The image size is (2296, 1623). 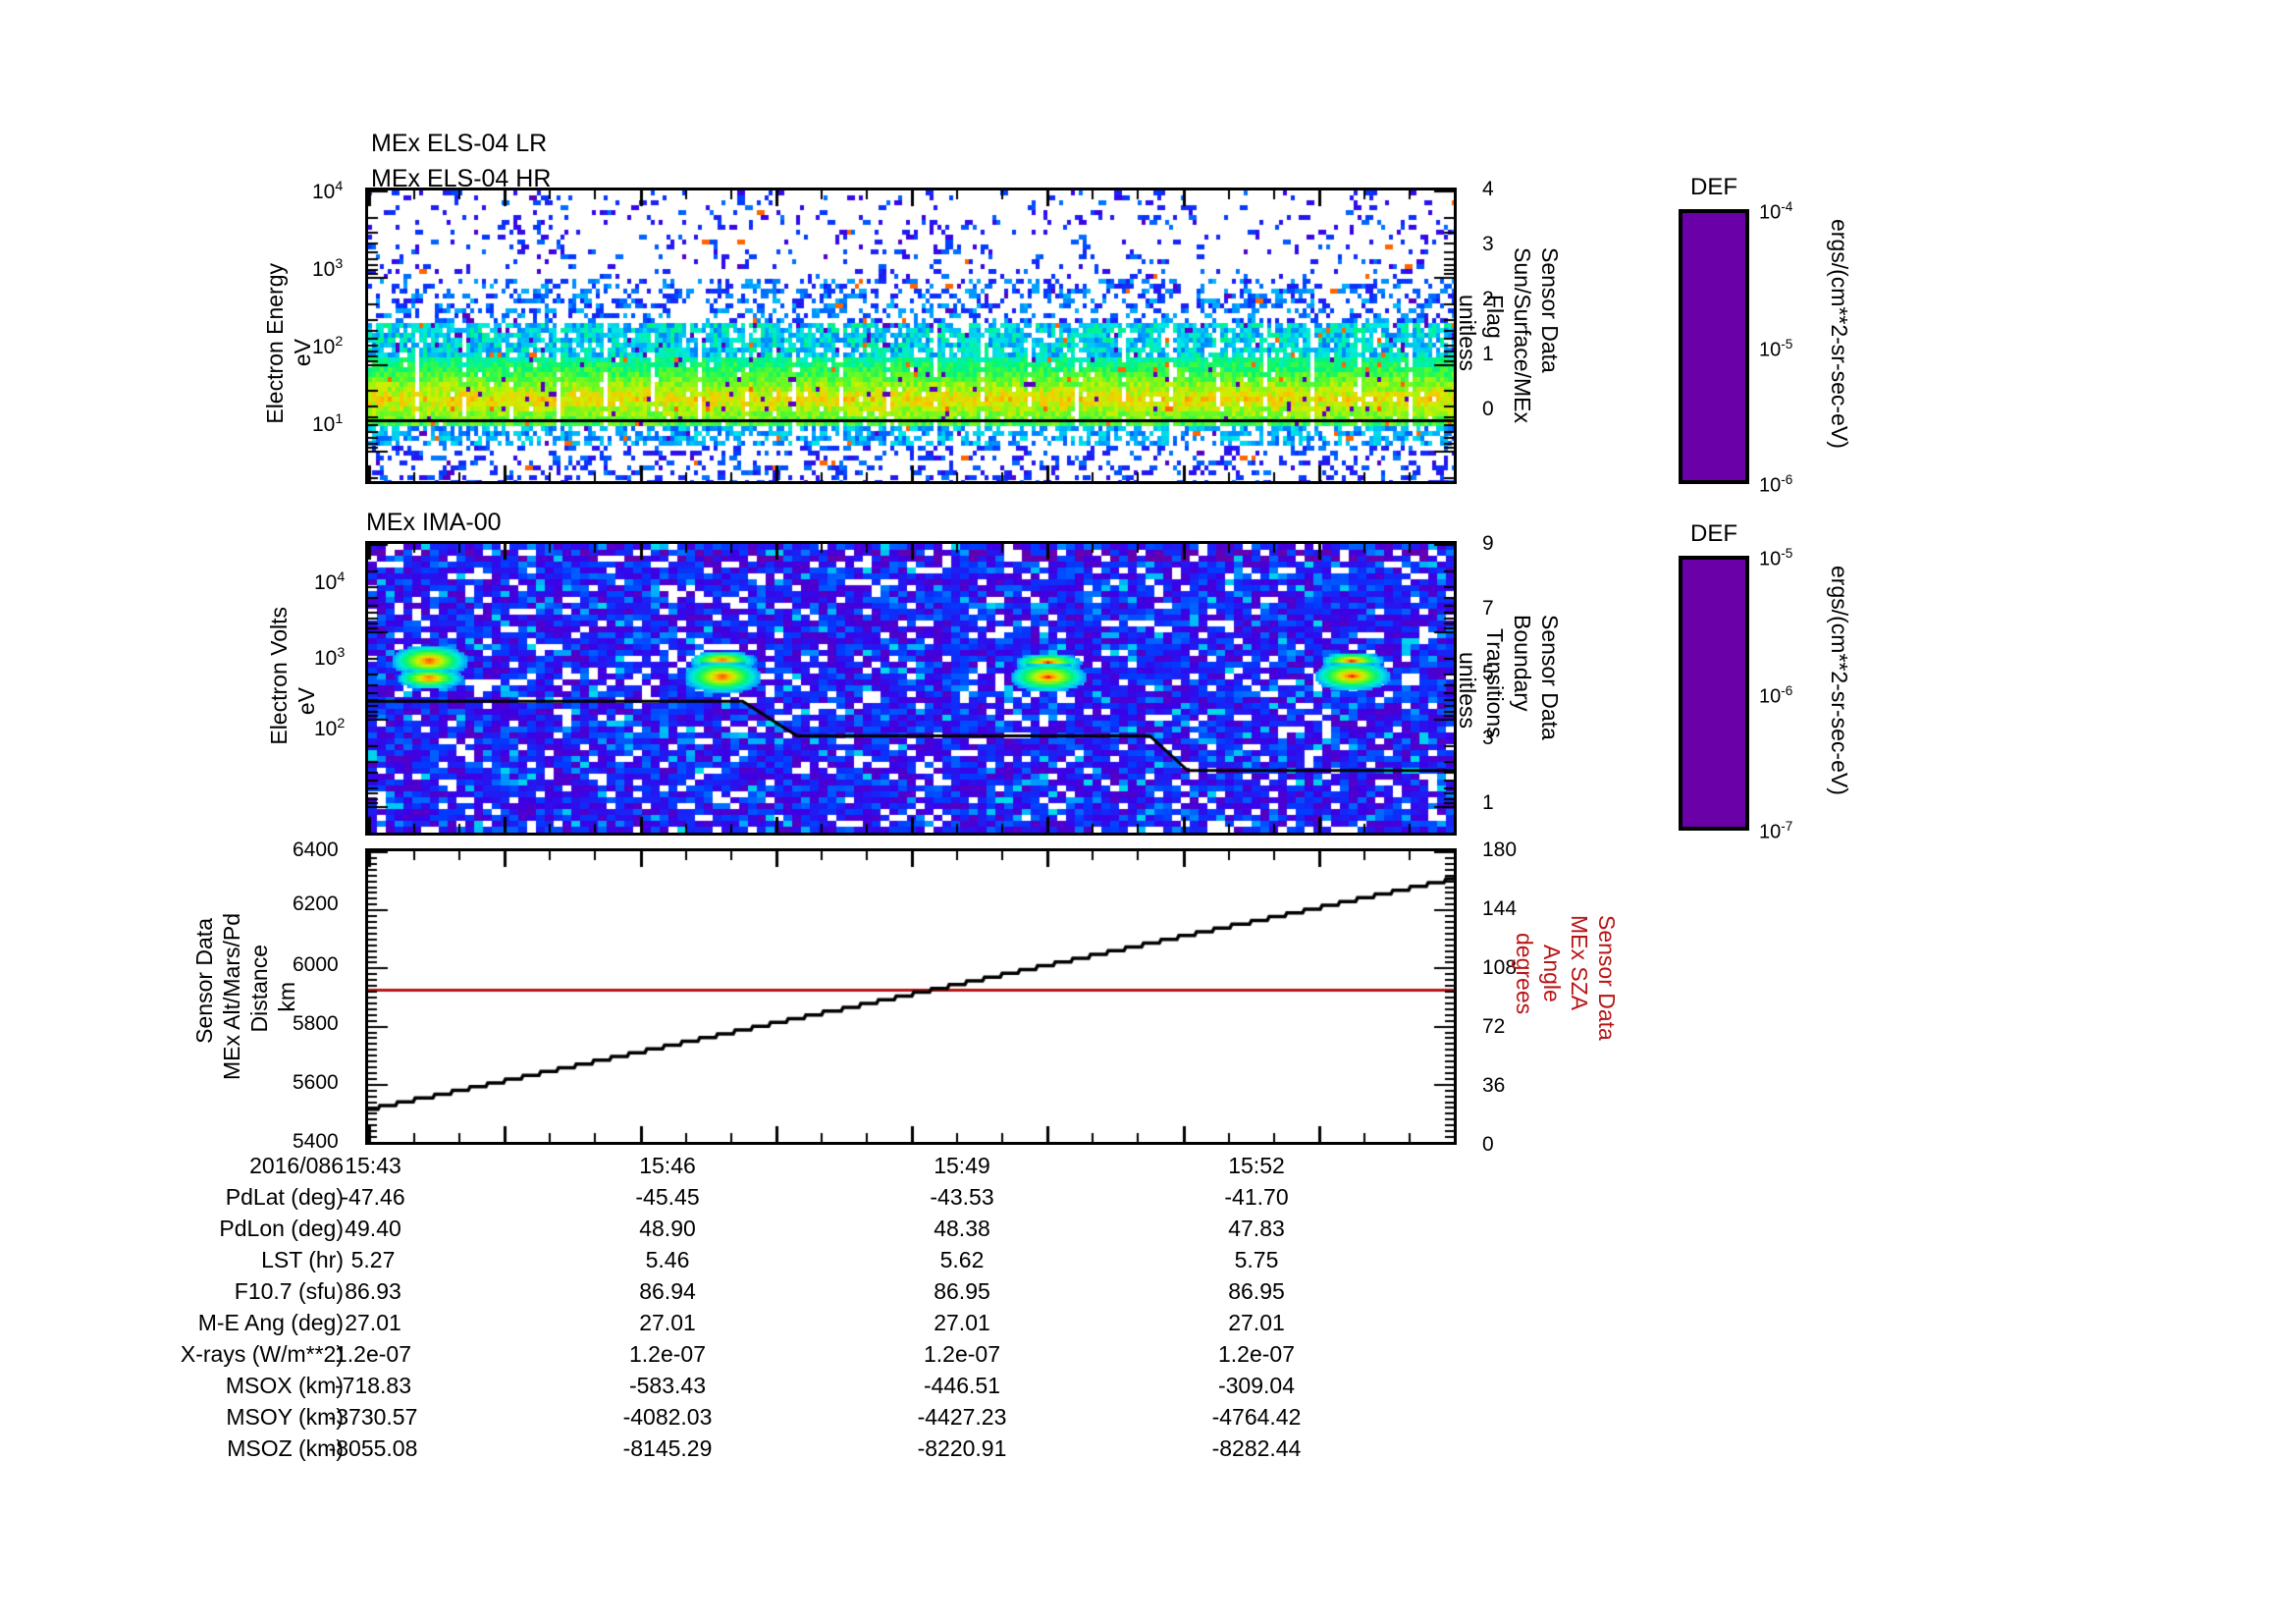 What do you see at coordinates (286, 997) in the screenshot?
I see `panel-alt-ylabel-4: km` at bounding box center [286, 997].